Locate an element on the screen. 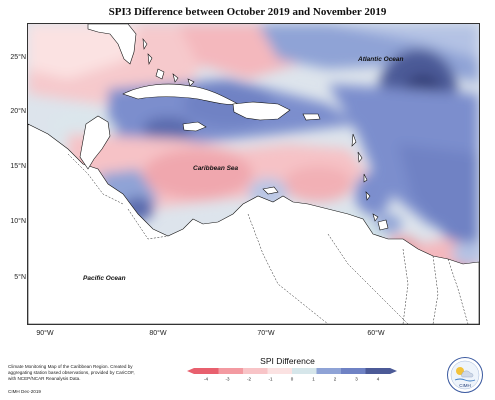 The width and height of the screenshot is (495, 400). puerto-rico is located at coordinates (311, 117).